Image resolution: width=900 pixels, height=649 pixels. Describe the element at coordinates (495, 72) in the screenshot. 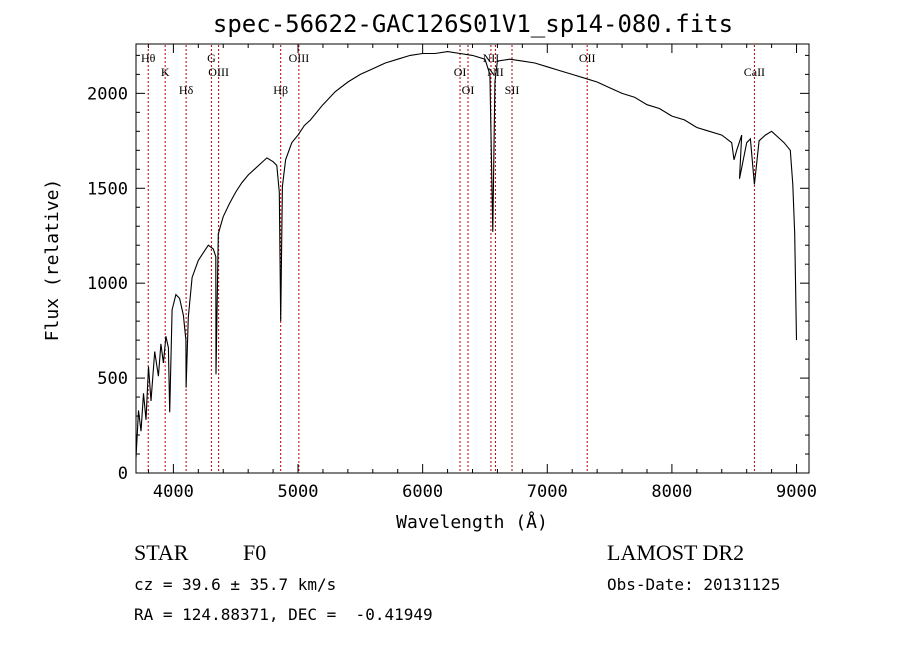

I see `spectral-line-label: NII` at that location.